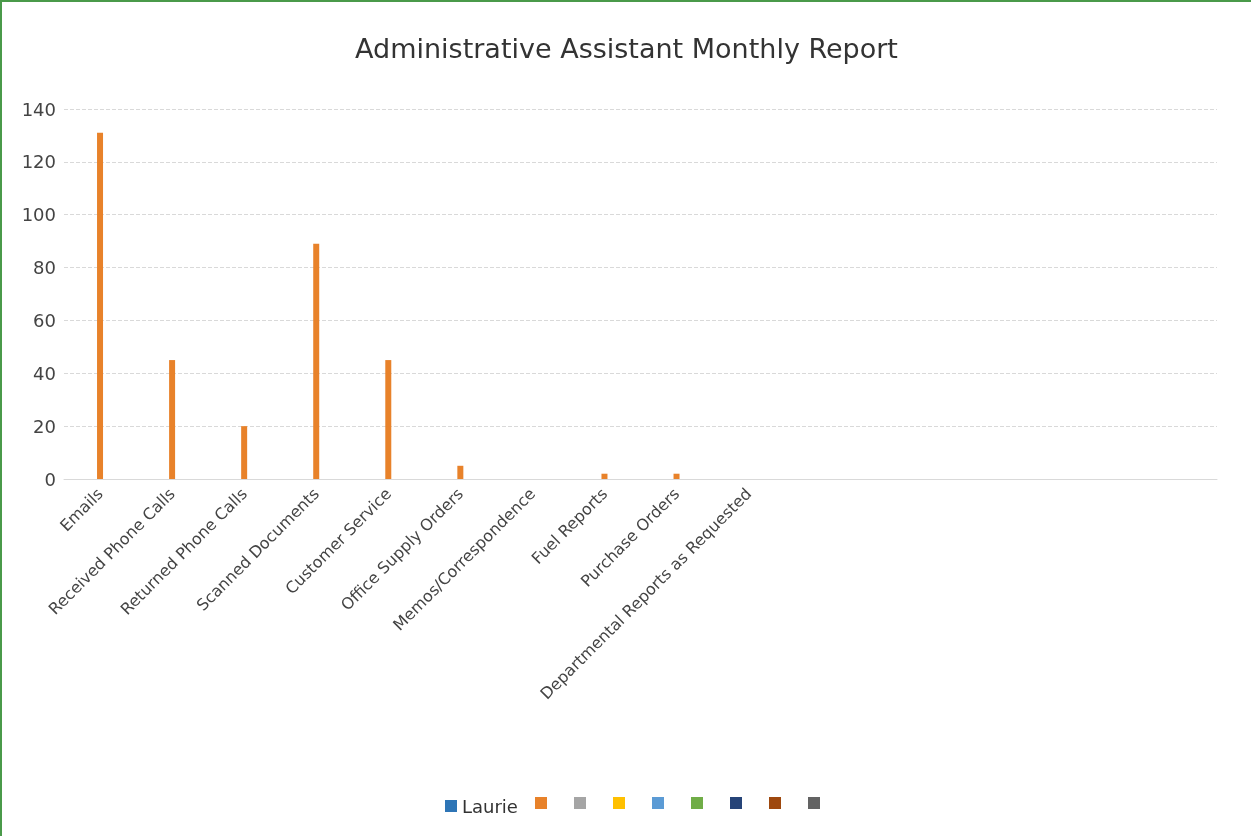 This screenshot has width=1251, height=836. Describe the element at coordinates (44, 268) in the screenshot. I see `y-tick-label: 80` at that location.